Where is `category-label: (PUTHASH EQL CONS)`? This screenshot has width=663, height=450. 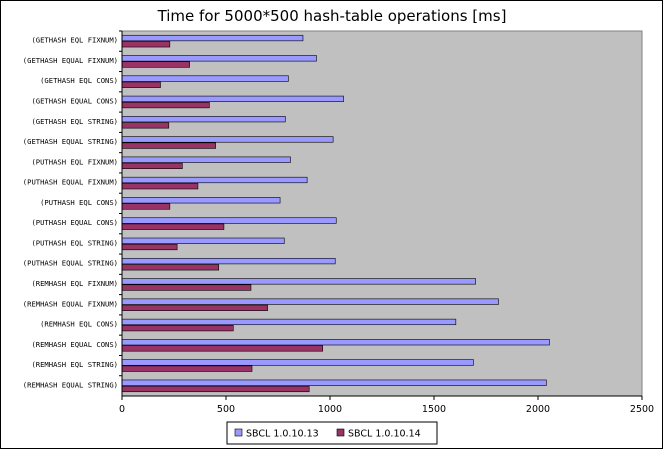 category-label: (PUTHASH EQL CONS) is located at coordinates (79, 202).